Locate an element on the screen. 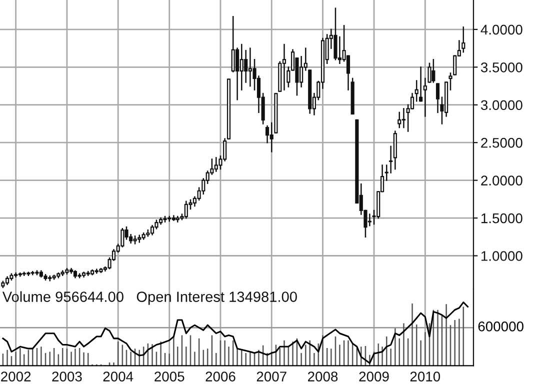 This screenshot has height=391, width=535. y-tick-label: 3.5000 is located at coordinates (501, 67).